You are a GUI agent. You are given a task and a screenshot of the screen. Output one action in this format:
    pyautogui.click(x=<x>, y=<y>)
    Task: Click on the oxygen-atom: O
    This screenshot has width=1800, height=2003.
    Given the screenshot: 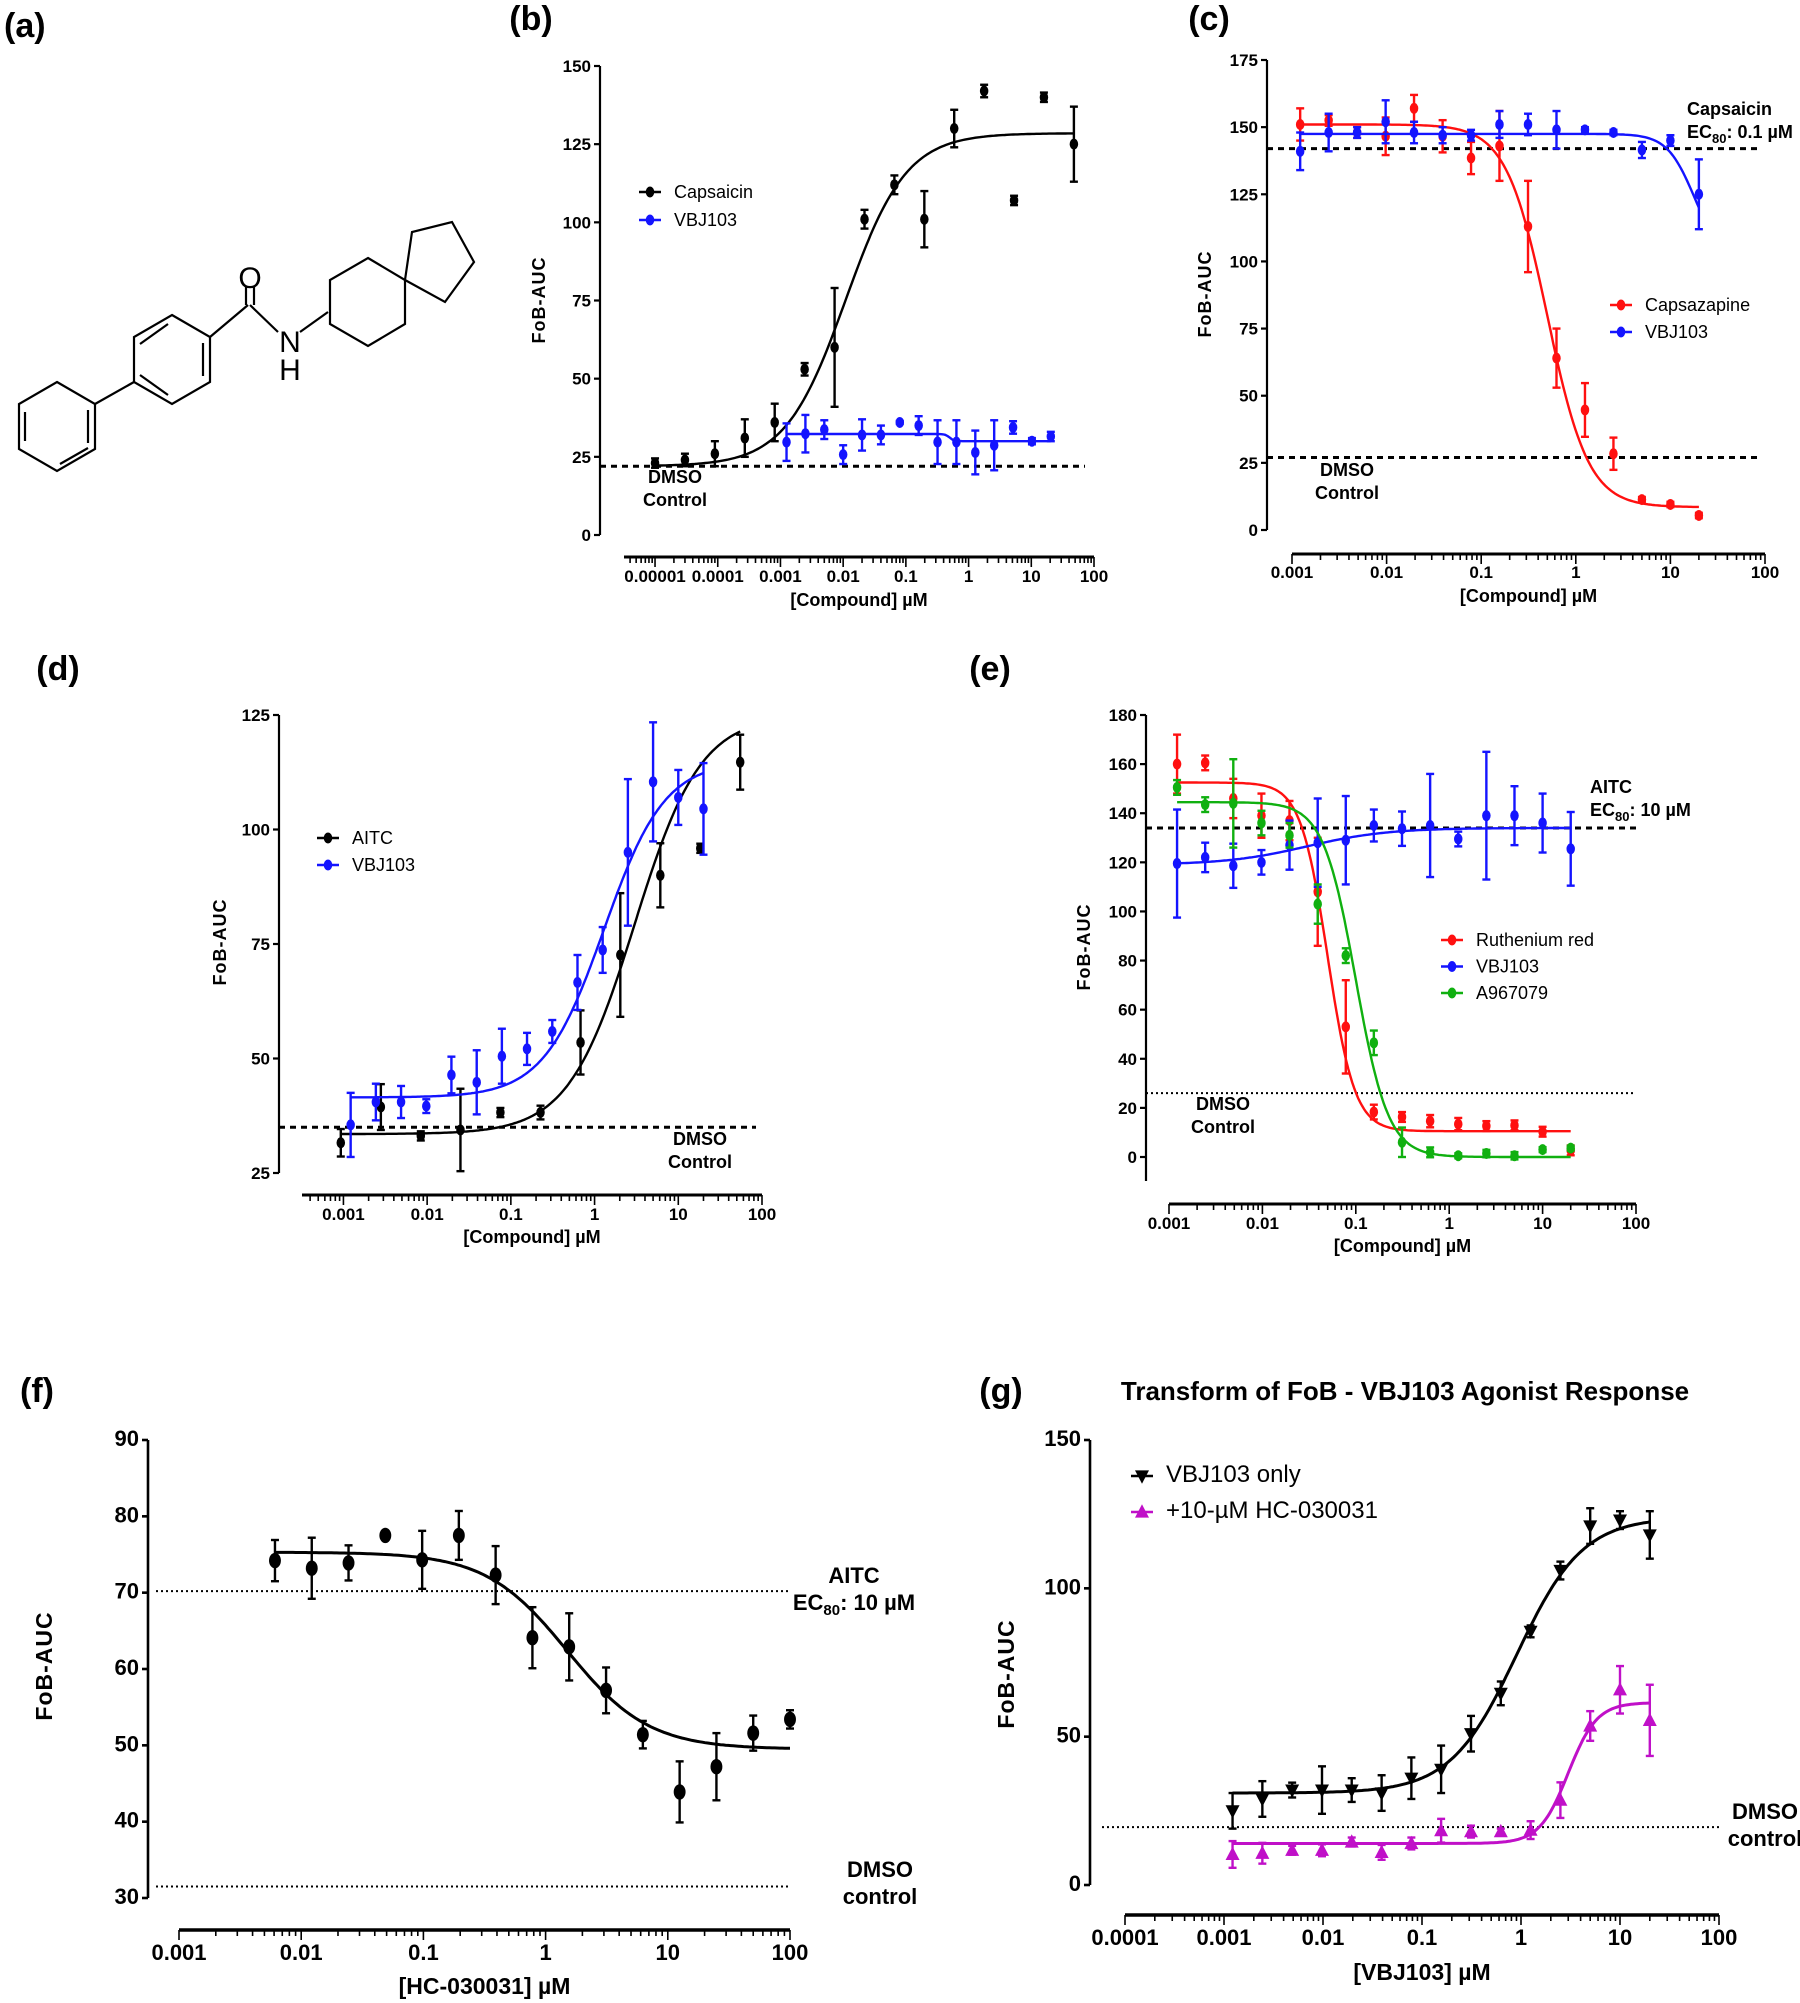 What is the action you would take?
    pyautogui.click(x=249, y=278)
    